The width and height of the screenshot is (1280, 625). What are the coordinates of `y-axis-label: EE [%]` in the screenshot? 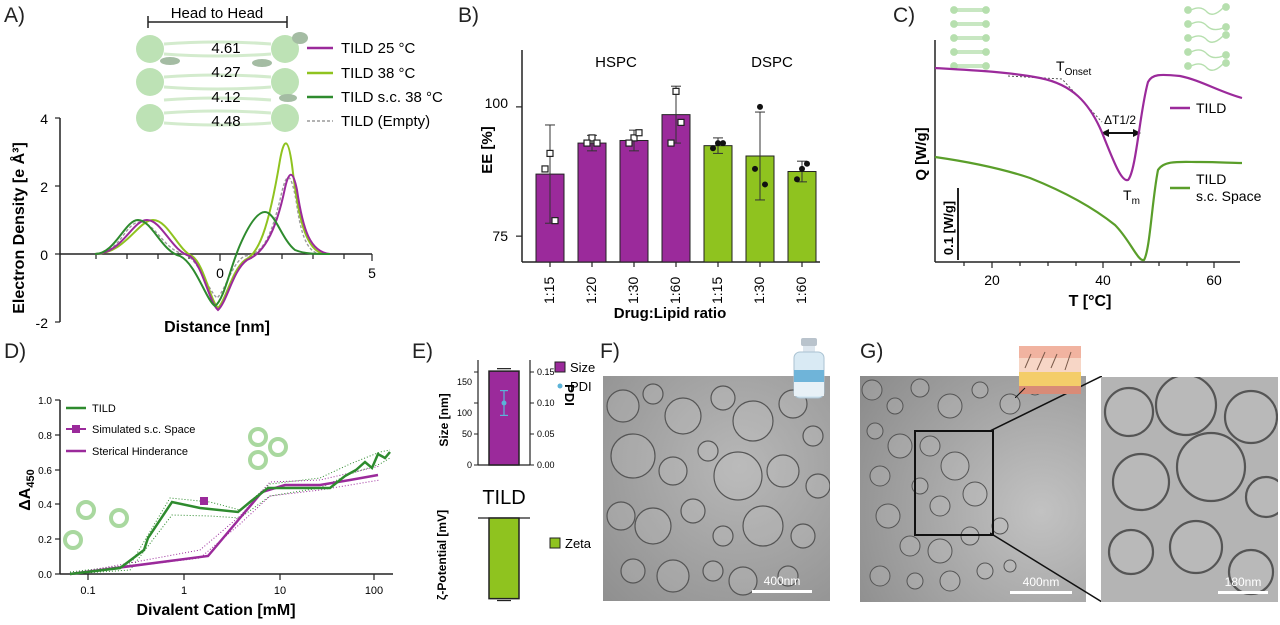 It's located at (487, 150).